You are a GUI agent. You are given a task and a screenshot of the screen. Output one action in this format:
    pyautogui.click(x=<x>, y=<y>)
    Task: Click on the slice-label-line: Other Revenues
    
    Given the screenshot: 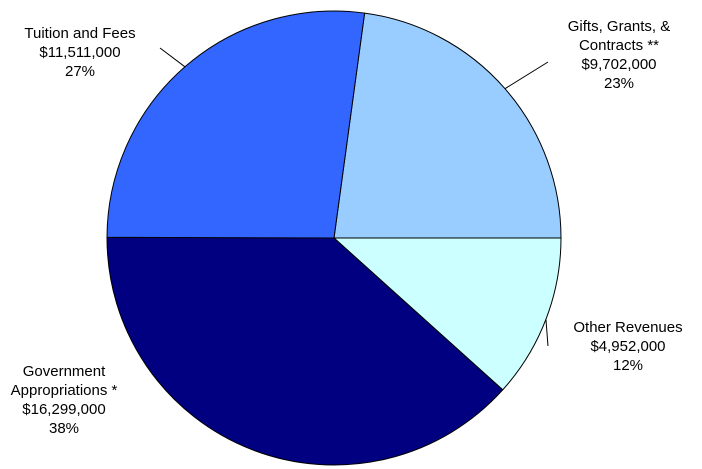 What is the action you would take?
    pyautogui.click(x=628, y=327)
    